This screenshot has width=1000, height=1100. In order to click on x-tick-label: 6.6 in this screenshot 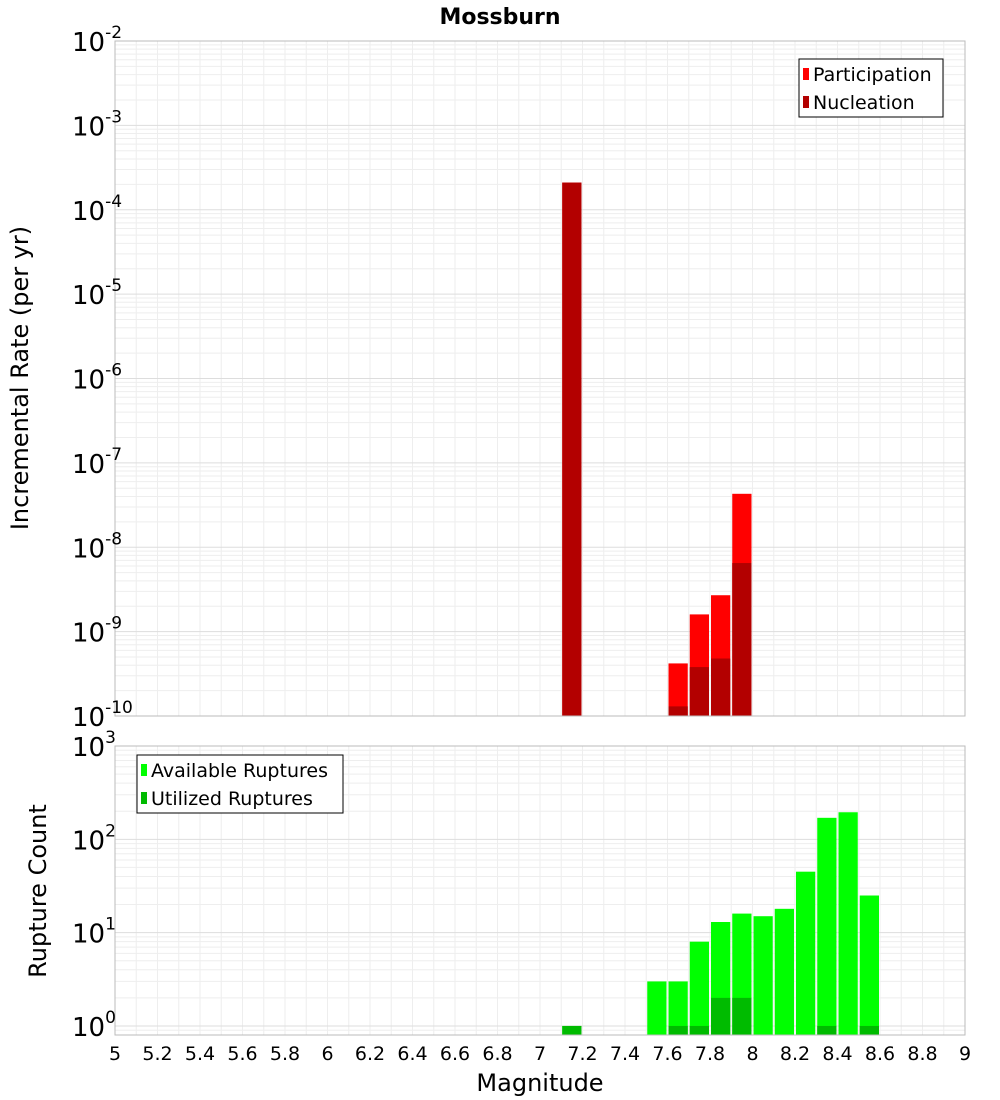, I will do `click(455, 1054)`.